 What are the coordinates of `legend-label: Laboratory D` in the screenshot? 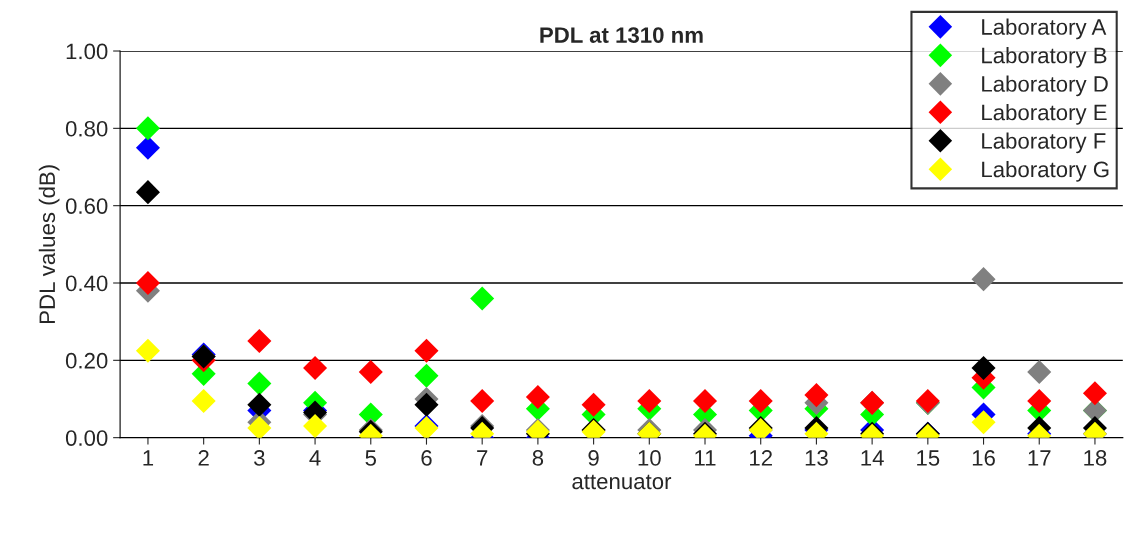 It's located at (1045, 86).